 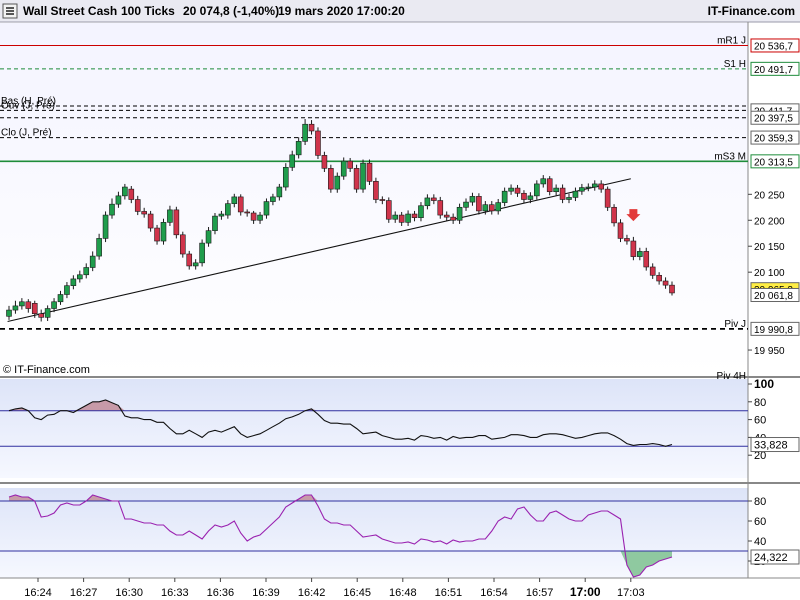 What do you see at coordinates (760, 456) in the screenshot?
I see `osc-tick-label: 20` at bounding box center [760, 456].